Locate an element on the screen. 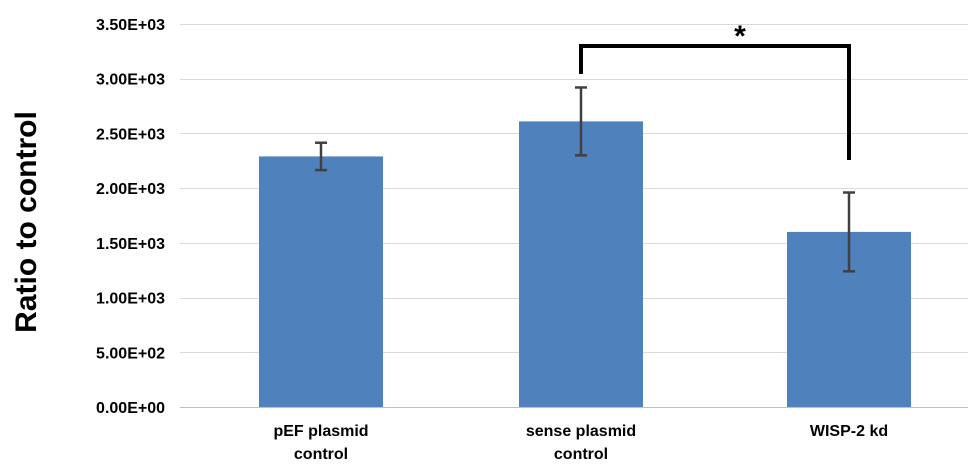 The height and width of the screenshot is (468, 977). y-tick-label: 0.00E+00 is located at coordinates (130, 408).